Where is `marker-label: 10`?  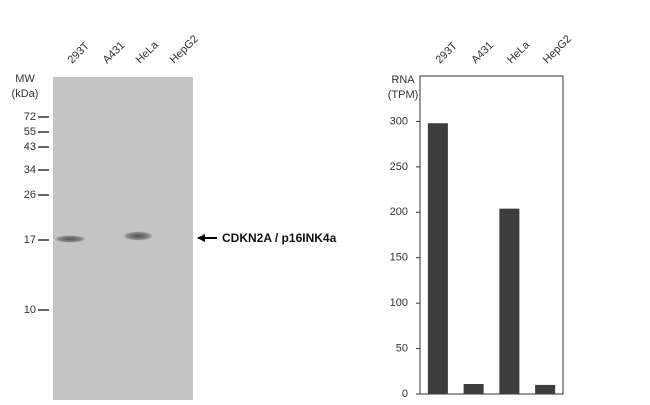 marker-label: 10 is located at coordinates (30, 310).